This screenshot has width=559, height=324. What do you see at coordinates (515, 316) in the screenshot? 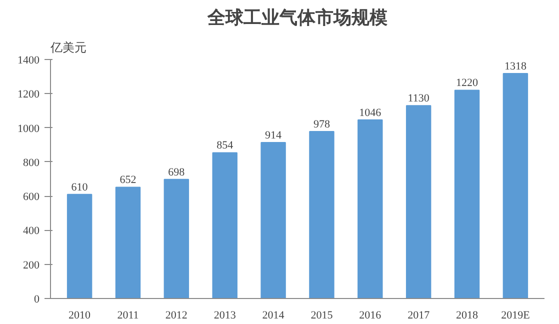
I see `x-tick-label: 2019E` at bounding box center [515, 316].